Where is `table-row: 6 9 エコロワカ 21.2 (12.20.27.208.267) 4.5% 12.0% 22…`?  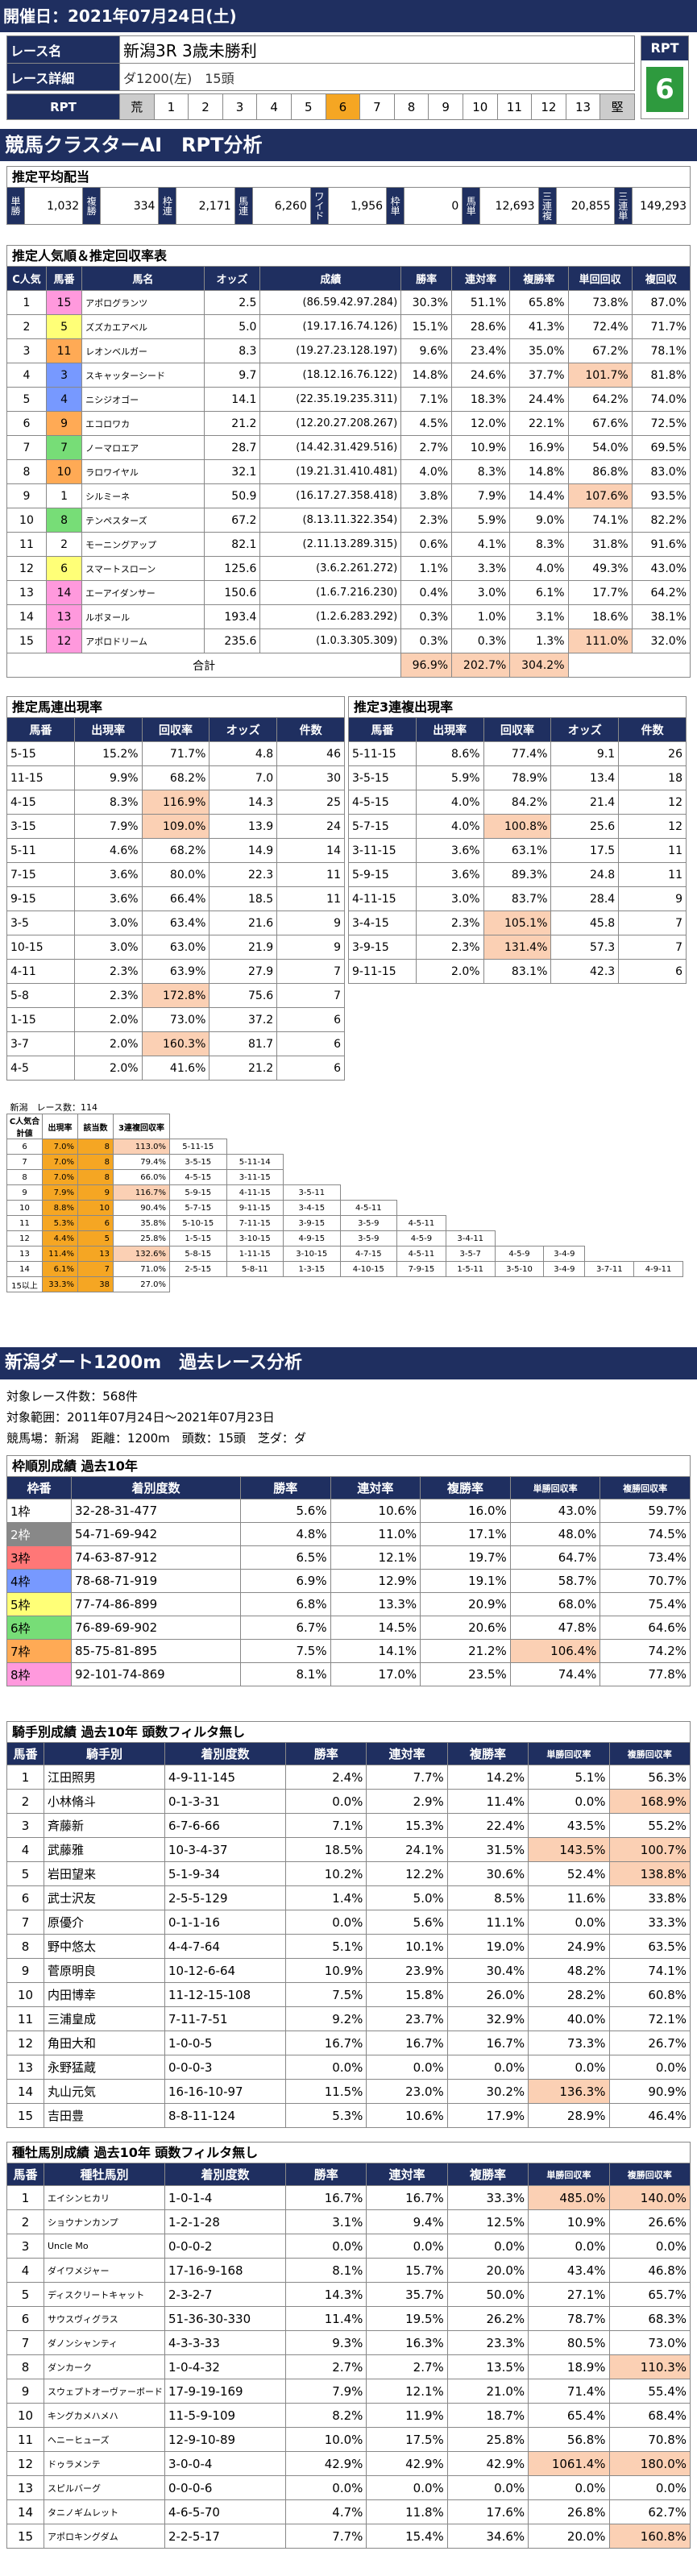
table-row: 6 9 エコロワカ 21.2 (12.20.27.208.267) 4.5% 12.0% 22… is located at coordinates (348, 423).